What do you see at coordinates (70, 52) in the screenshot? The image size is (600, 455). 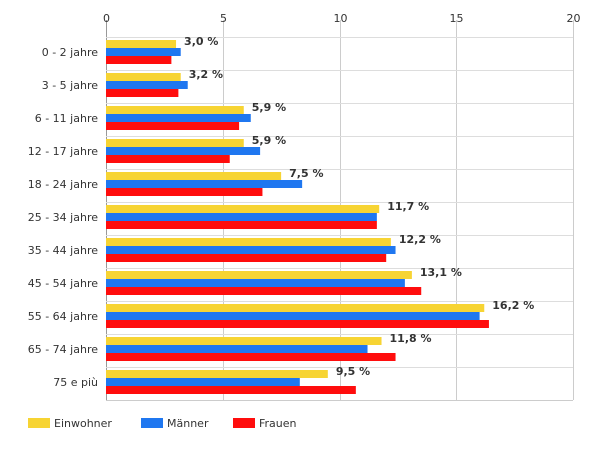 I see `y-category-label: 0 - 2 jahre` at bounding box center [70, 52].